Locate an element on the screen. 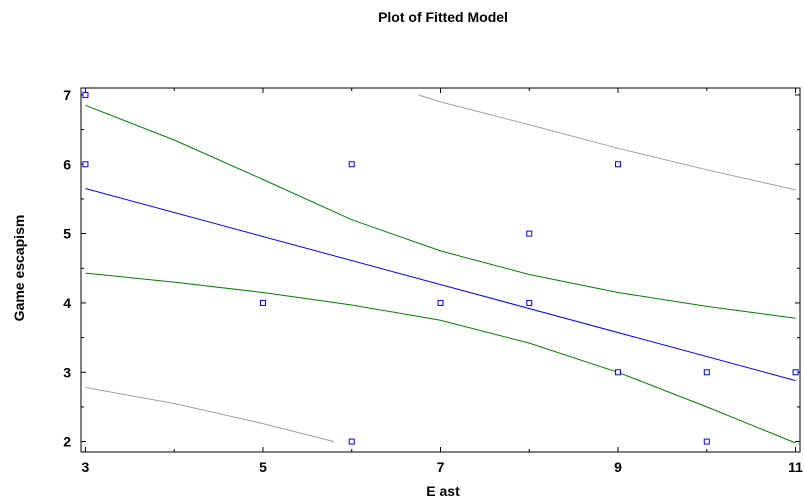 The image size is (805, 502). prediction-limit-upper is located at coordinates (606, 142).